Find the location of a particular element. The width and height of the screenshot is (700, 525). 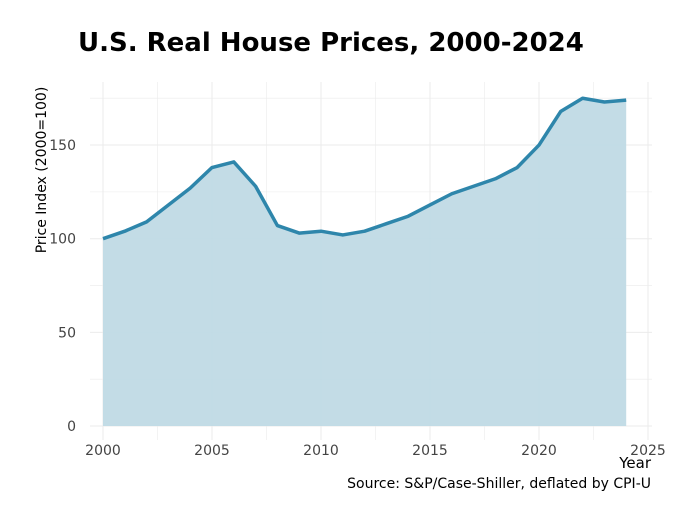

x-tick-label: 2010 is located at coordinates (321, 451).